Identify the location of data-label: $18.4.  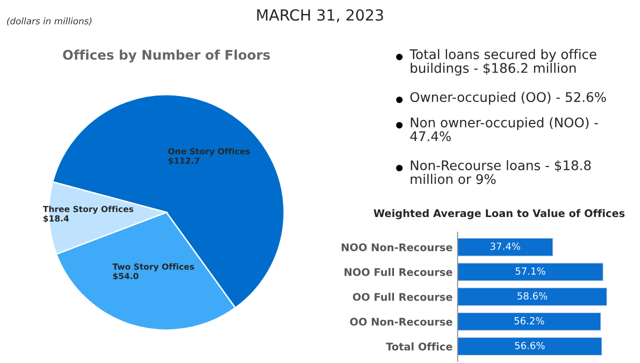
(56, 219).